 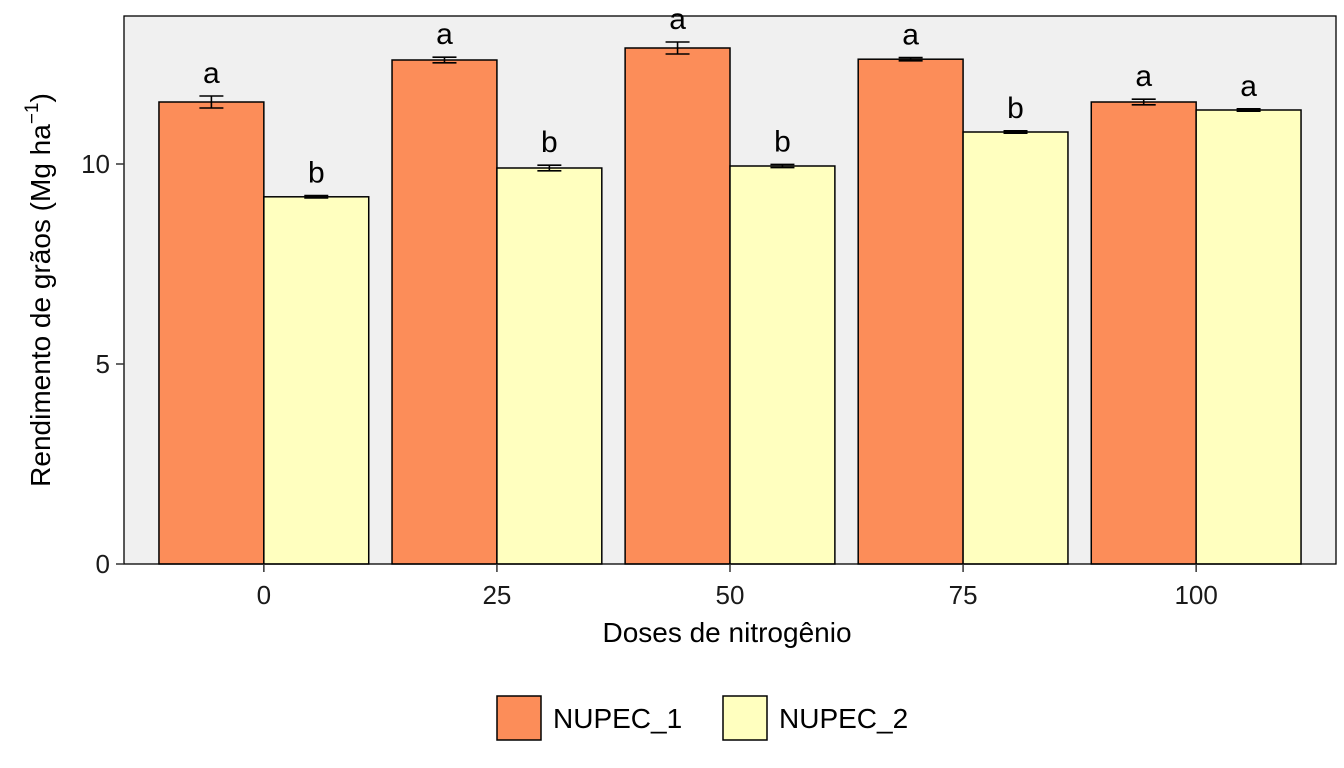 I want to click on x-tick-label-0: 0, so click(x=264, y=595).